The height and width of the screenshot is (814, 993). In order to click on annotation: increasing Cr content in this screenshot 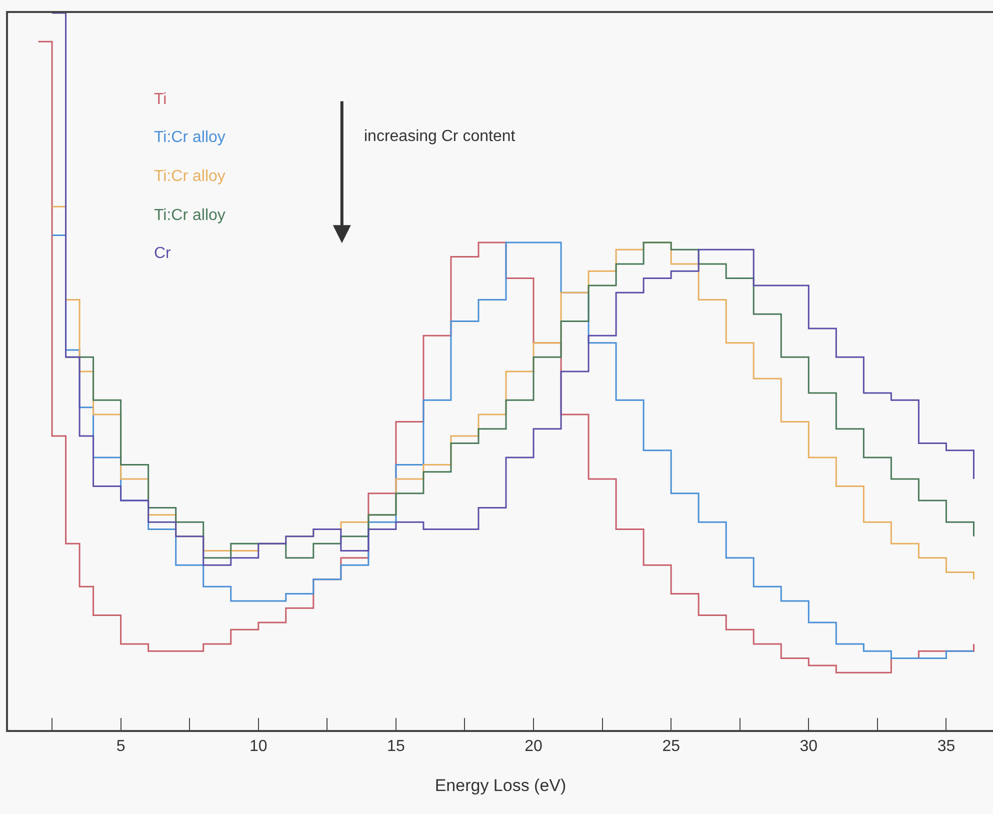, I will do `click(440, 136)`.